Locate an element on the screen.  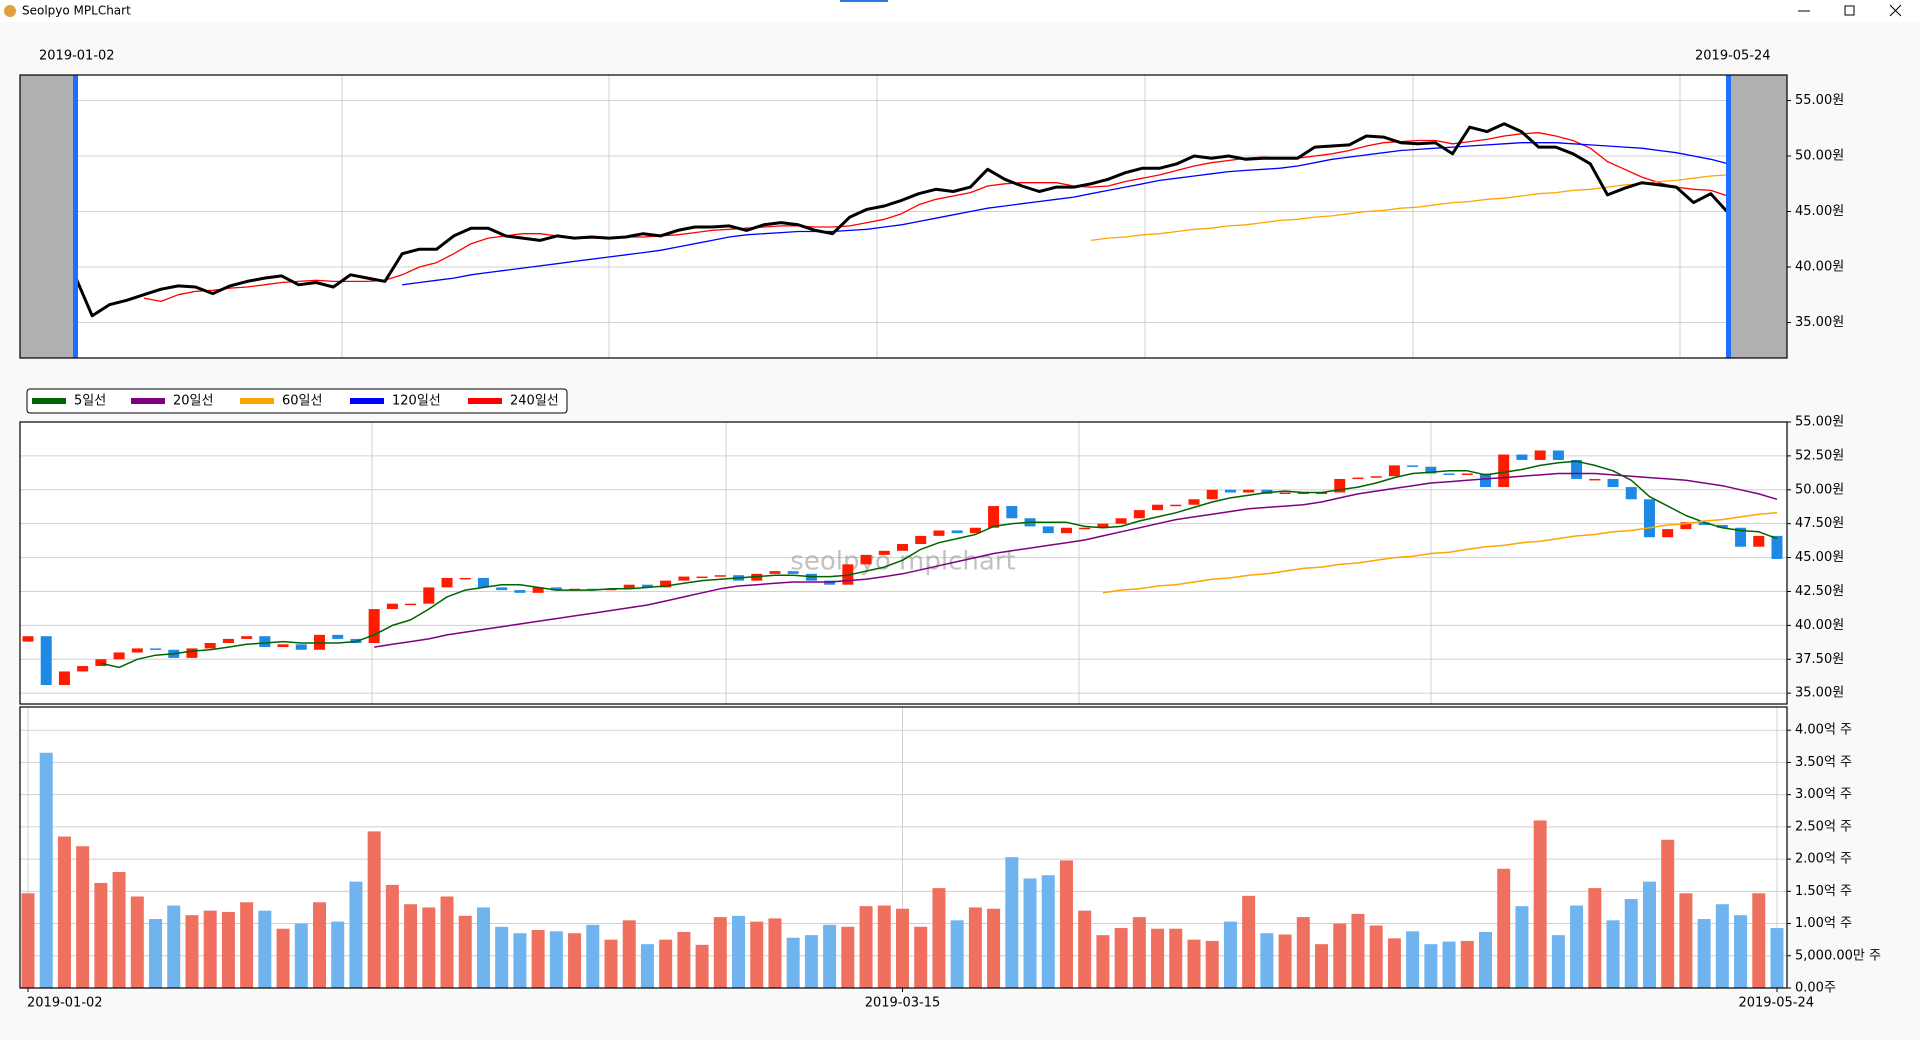
overview-start-label: 2019-01-02 is located at coordinates (77, 56).